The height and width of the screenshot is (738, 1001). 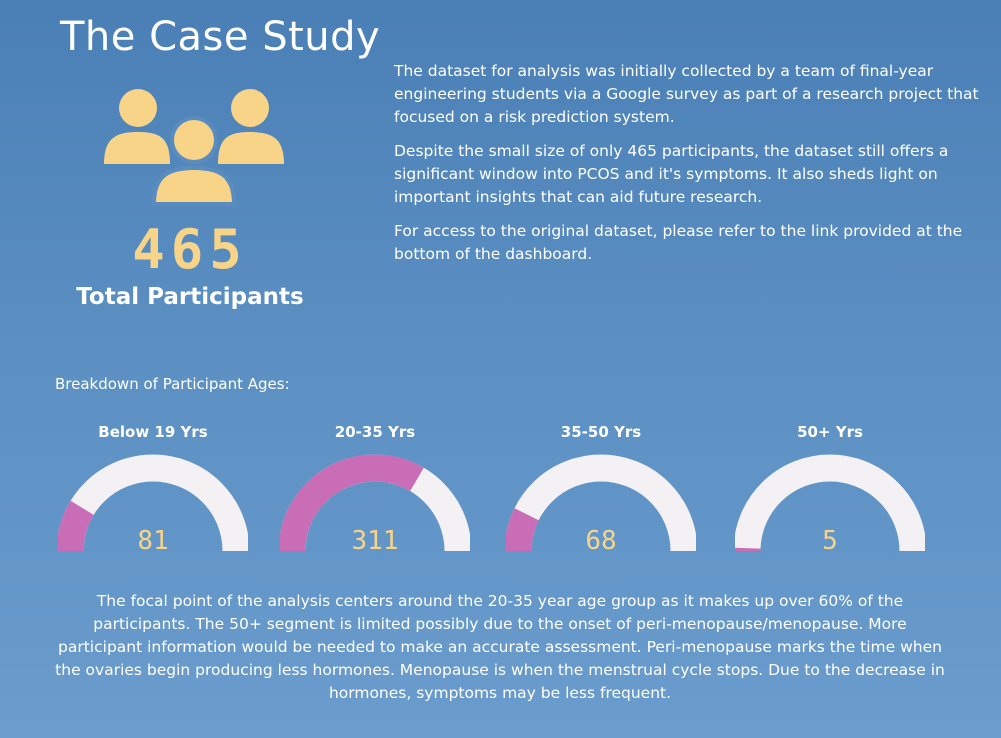 I want to click on age-gauge: 35-50 Yrs 68, so click(x=601, y=493).